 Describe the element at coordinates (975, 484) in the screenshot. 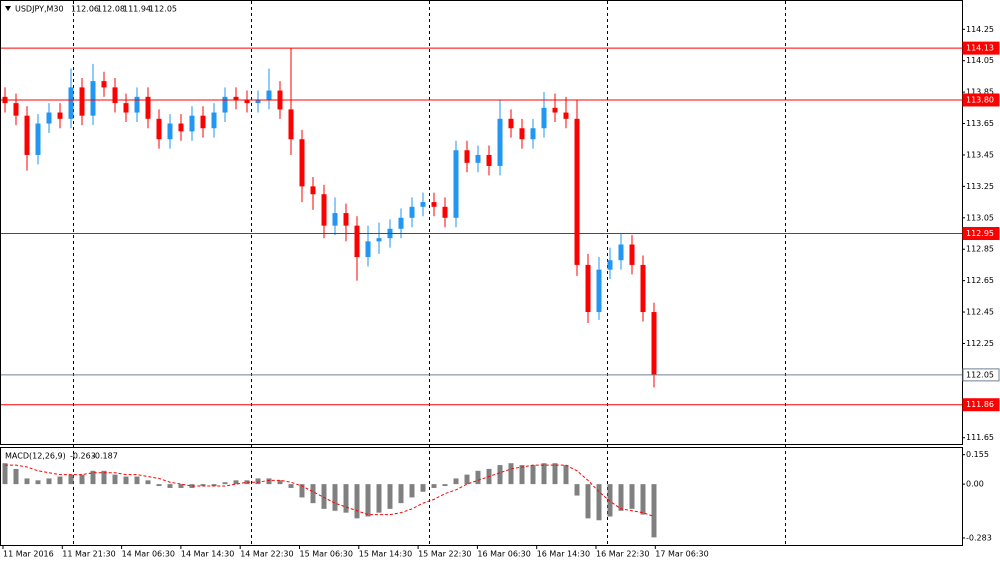

I see `y-tick-label: 0.00` at that location.